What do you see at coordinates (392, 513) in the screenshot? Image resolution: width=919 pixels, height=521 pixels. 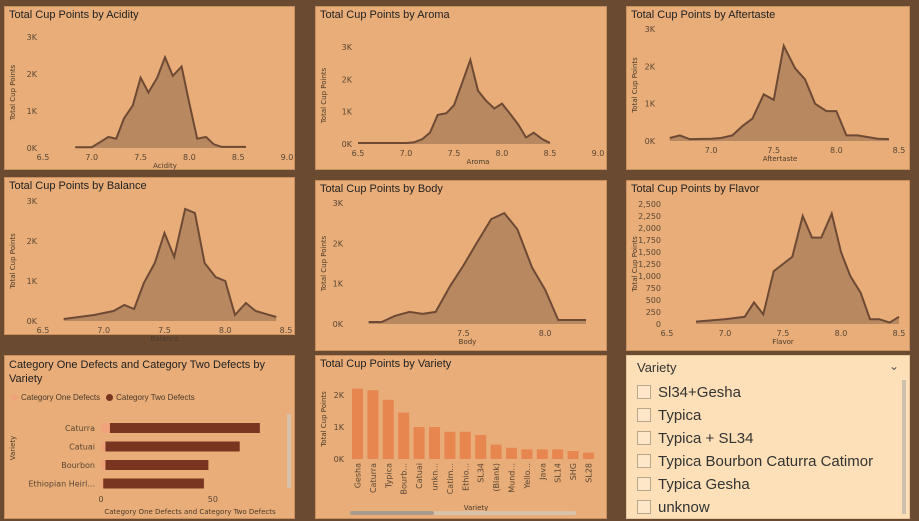 I see `scrollbar-thumb` at bounding box center [392, 513].